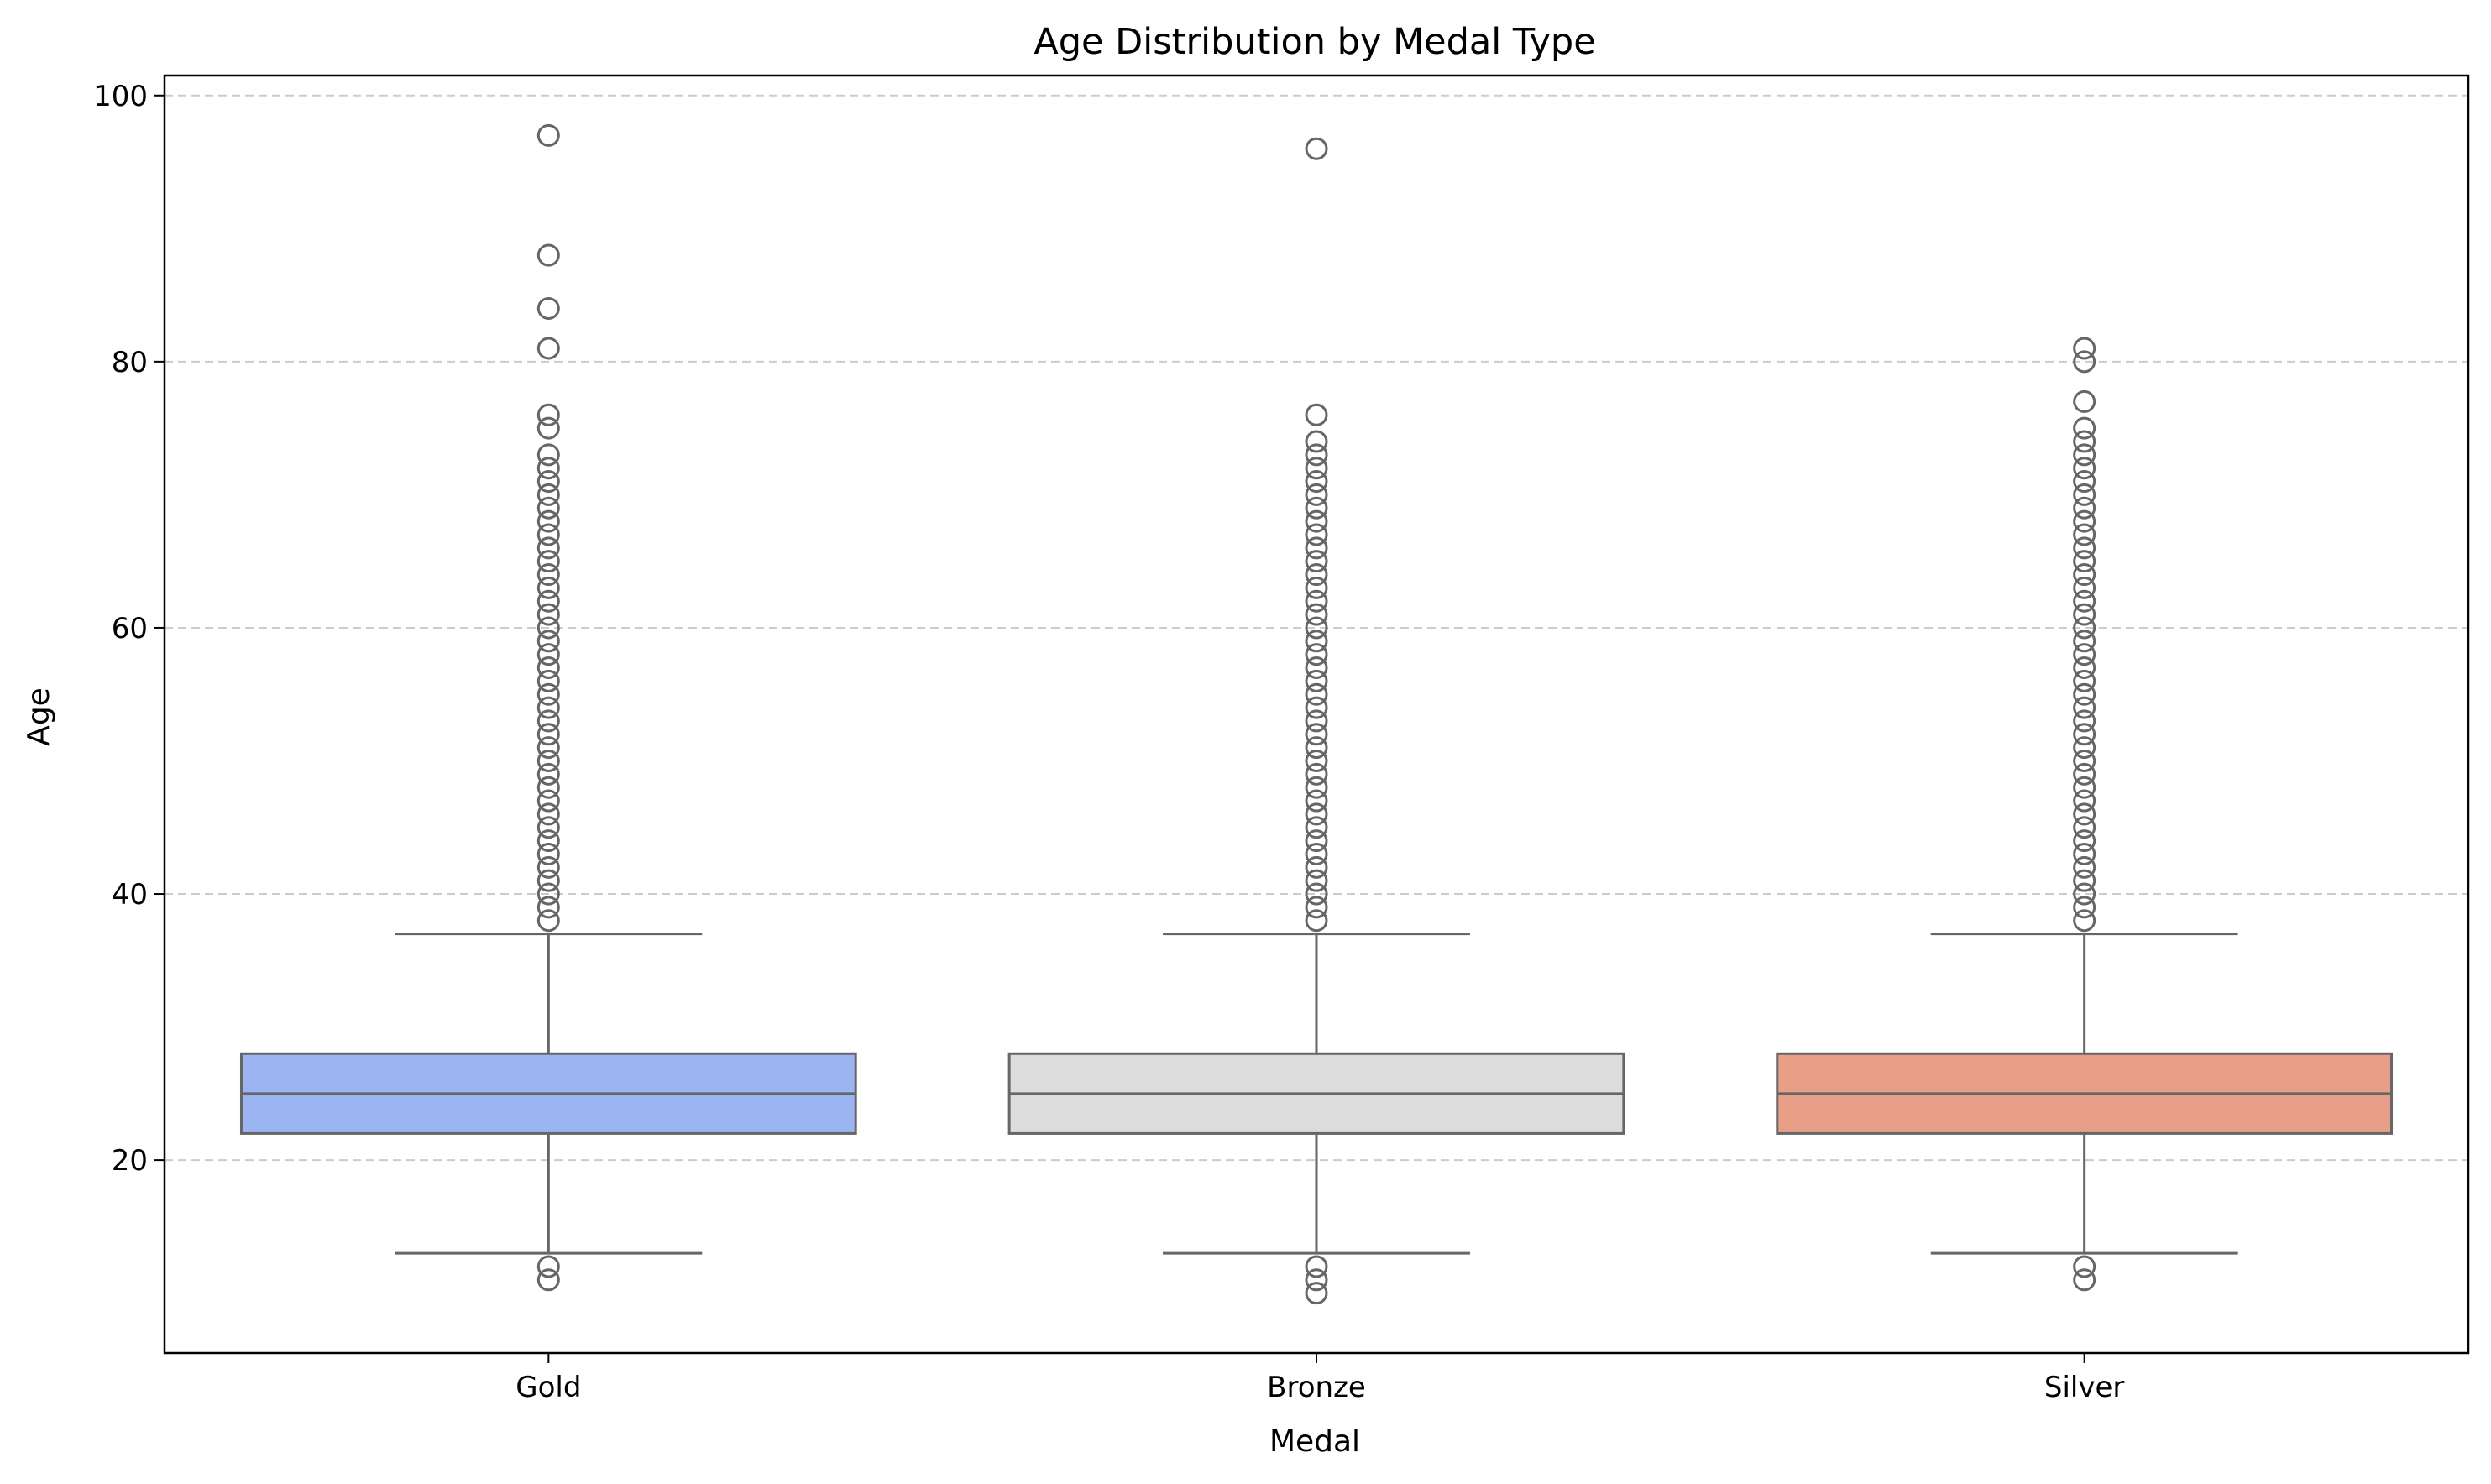 Image resolution: width=2491 pixels, height=1484 pixels. What do you see at coordinates (2084, 1387) in the screenshot?
I see `x-tick-label: Silver` at bounding box center [2084, 1387].